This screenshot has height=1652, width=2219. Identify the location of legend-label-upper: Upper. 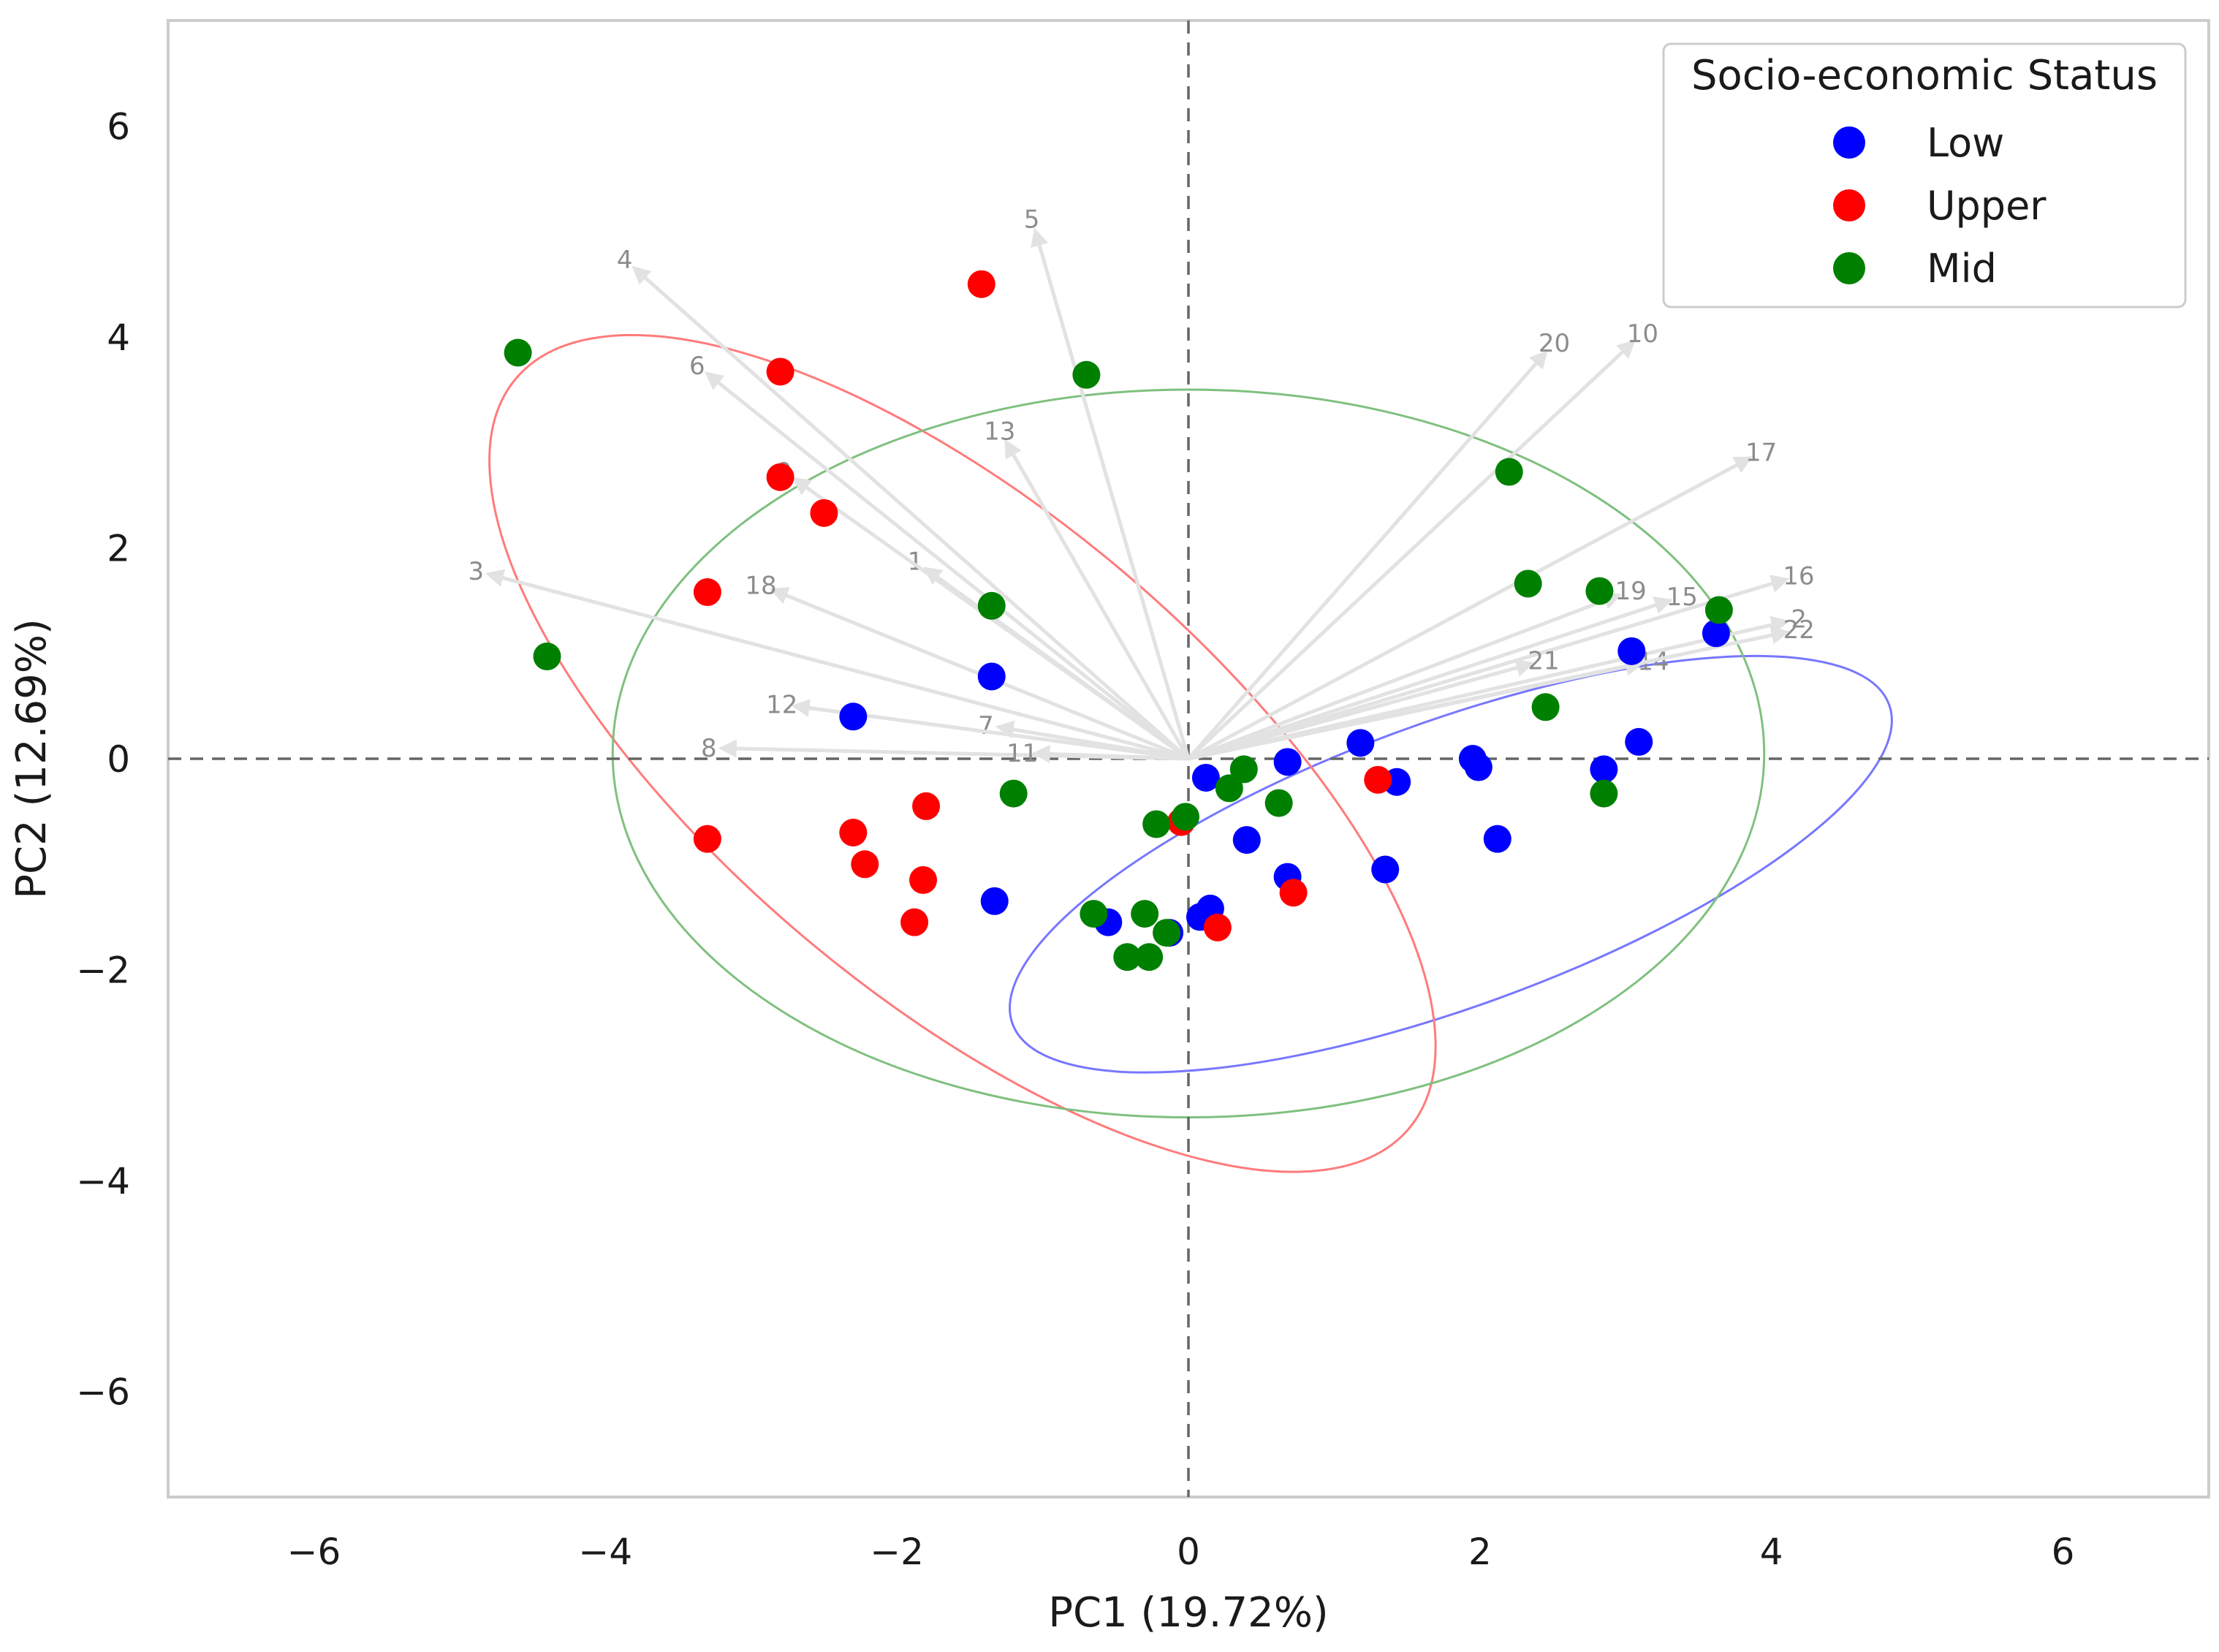
(1987, 206).